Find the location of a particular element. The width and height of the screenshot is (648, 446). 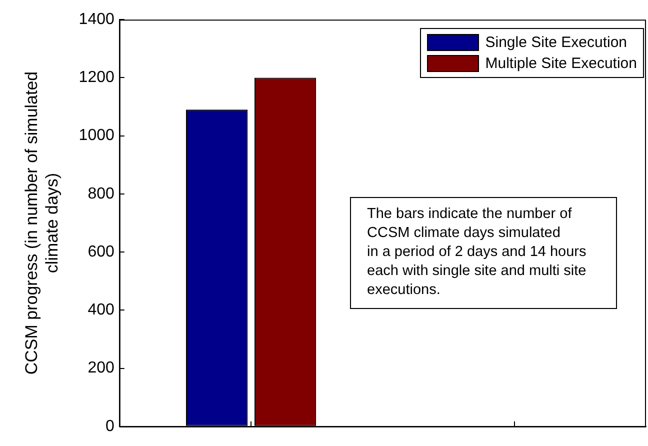

y-axis-title: CCSM progress (in number of simulated climate days) is located at coordinates (42, 223).